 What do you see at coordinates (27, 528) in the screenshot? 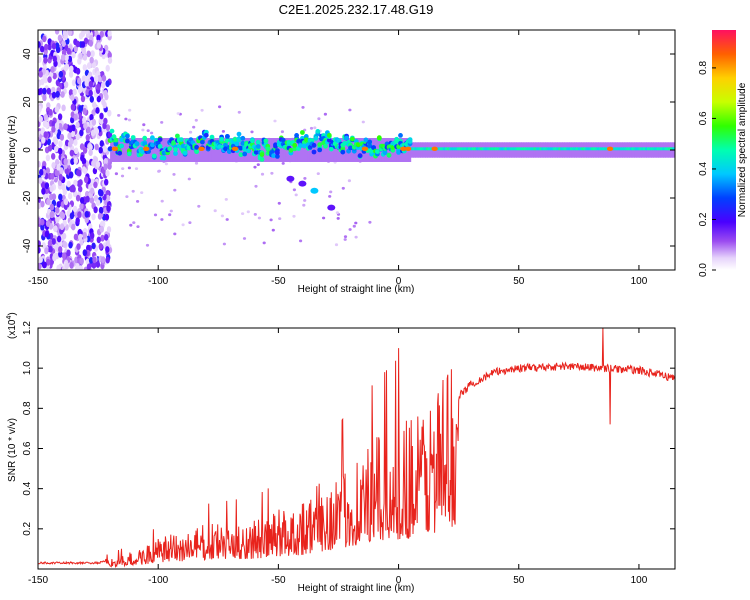
I see `y-tick-label: 0.2` at bounding box center [27, 528].